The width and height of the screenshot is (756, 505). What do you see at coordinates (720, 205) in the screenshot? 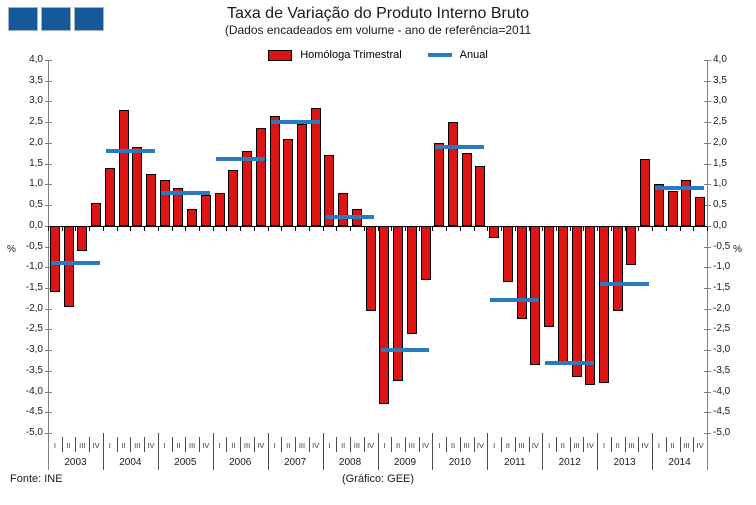
I see `y-tick-label-right: 0,5` at bounding box center [720, 205].